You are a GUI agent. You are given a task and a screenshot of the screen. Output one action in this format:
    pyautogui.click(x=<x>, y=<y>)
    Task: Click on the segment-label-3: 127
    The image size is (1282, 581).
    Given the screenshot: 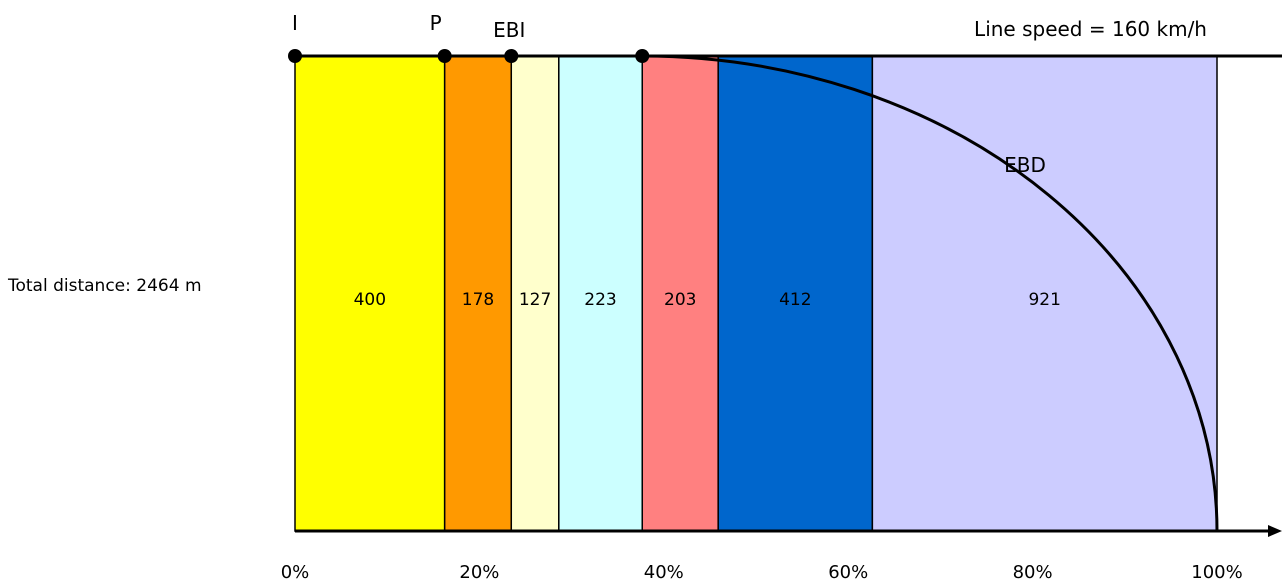 What is the action you would take?
    pyautogui.click(x=535, y=300)
    